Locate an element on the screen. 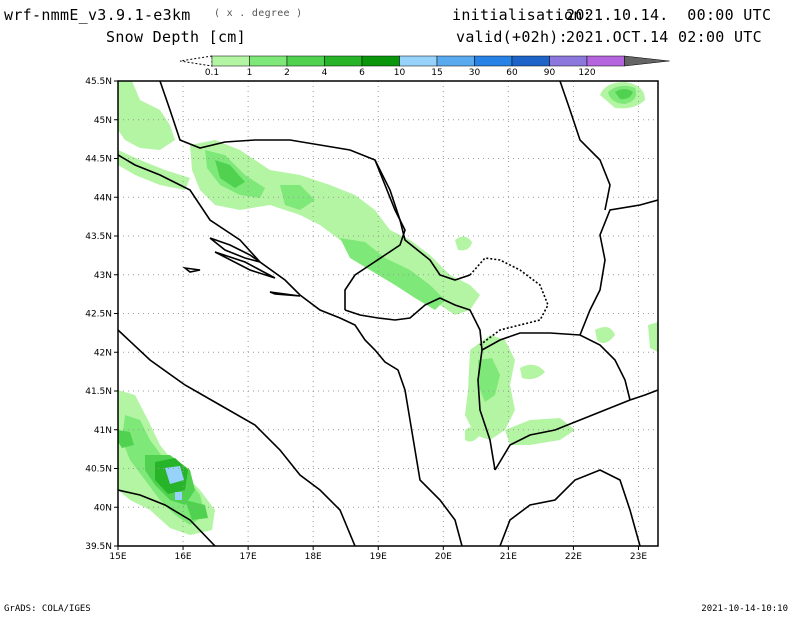 Image resolution: width=800 pixels, height=618 pixels. legend-labels: 0.1 1 2 4 6 10 15 30 60 90 120 is located at coordinates (400, 73).